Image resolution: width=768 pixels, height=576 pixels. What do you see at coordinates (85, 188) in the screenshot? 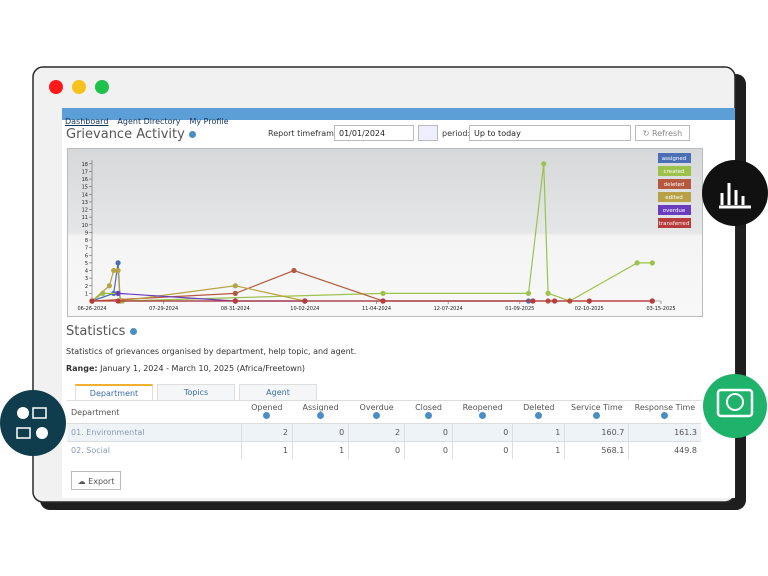
I see `y-tick-label: 15` at bounding box center [85, 188].